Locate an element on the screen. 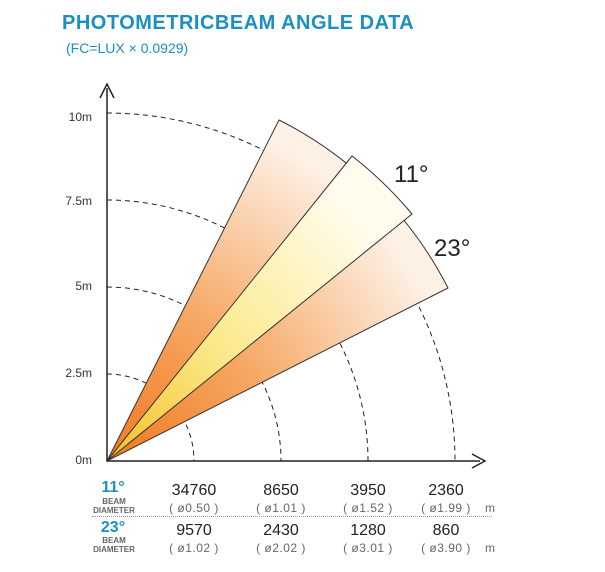 The image size is (605, 572). conversion-note: (FC=LUX × 0.0929) is located at coordinates (127, 48).